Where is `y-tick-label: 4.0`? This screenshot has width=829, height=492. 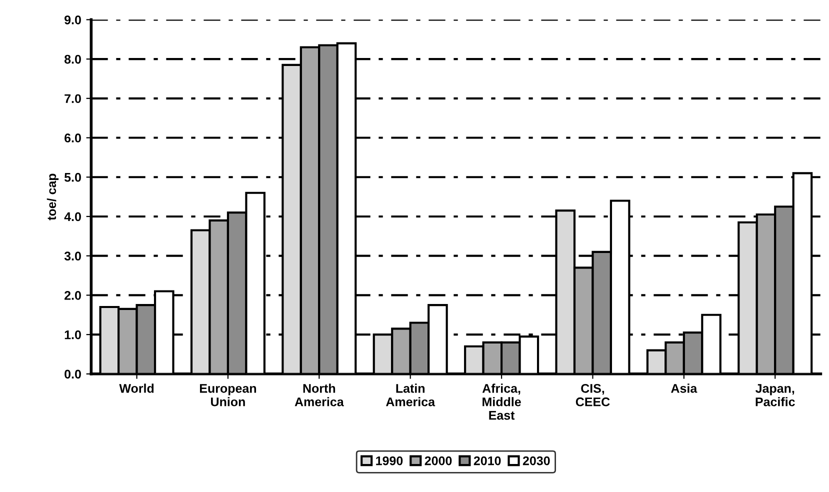 y-tick-label: 4.0 is located at coordinates (72, 217).